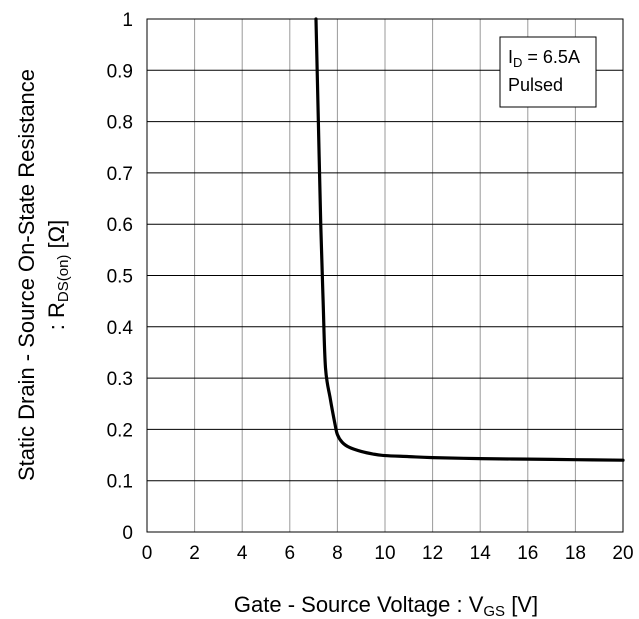 This screenshot has height=619, width=639. I want to click on y-tick-label: 0.4, so click(120, 328).